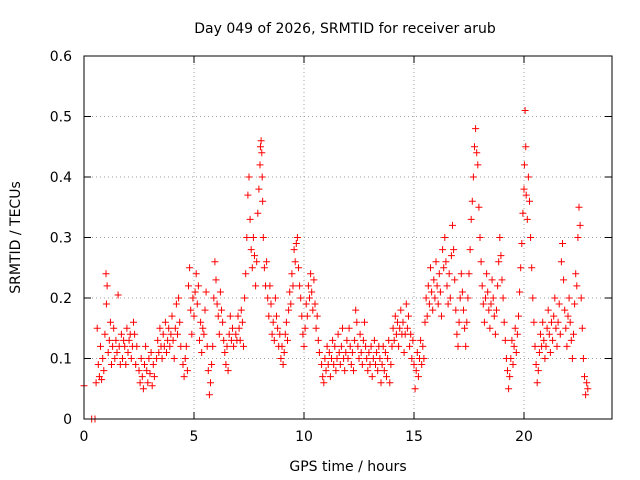 The width and height of the screenshot is (640, 480). Describe the element at coordinates (194, 437) in the screenshot. I see `x-tick-label: 5` at that location.